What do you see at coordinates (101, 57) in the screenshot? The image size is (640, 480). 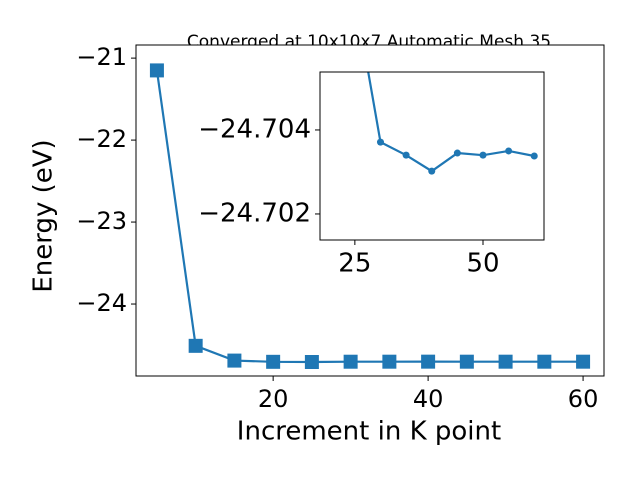 I see `y-tick-label: −21` at bounding box center [101, 57].